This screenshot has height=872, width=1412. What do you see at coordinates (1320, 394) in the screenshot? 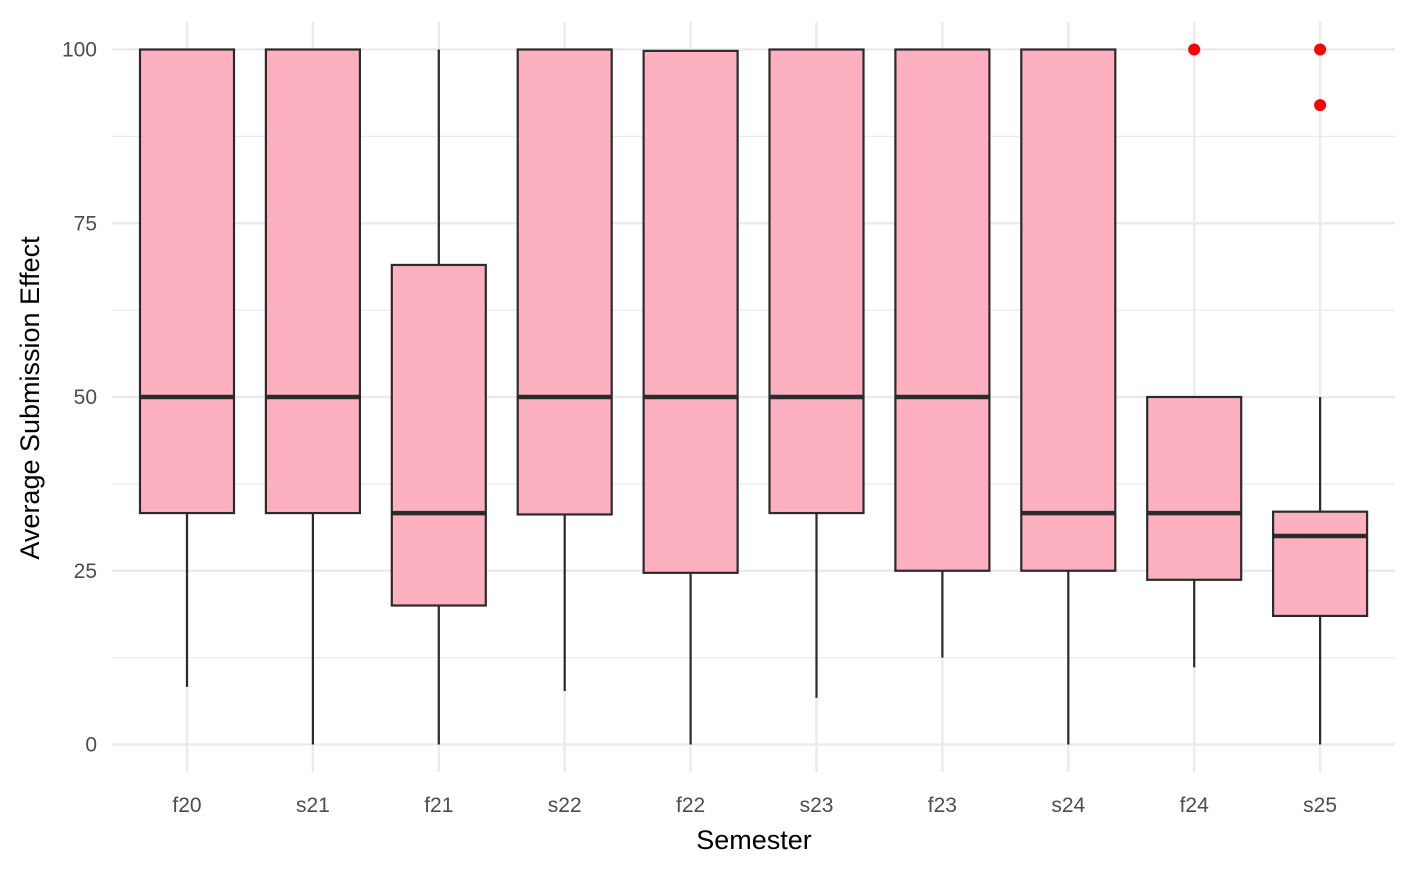
I see `box-s25` at bounding box center [1320, 394].